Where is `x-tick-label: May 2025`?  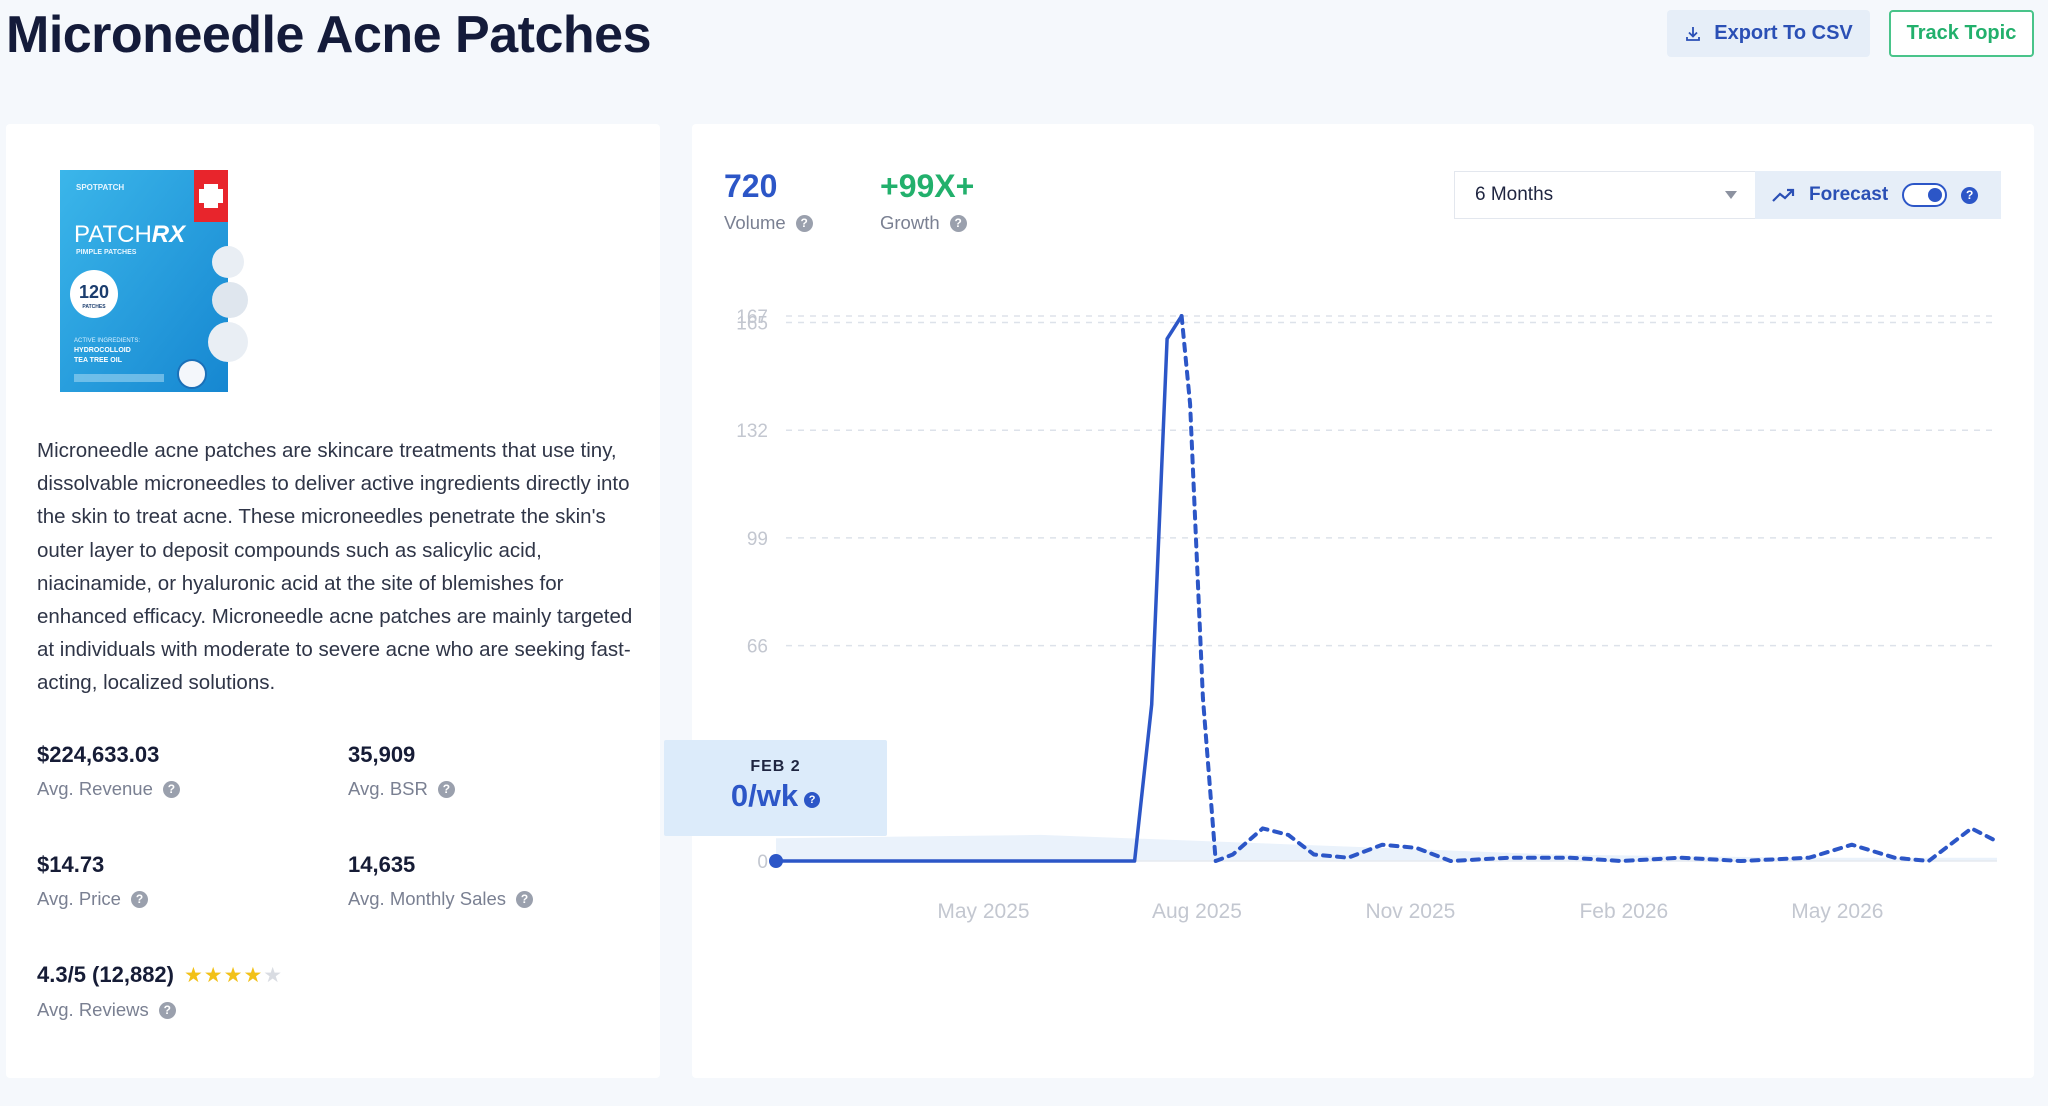 x-tick-label: May 2025 is located at coordinates (983, 911).